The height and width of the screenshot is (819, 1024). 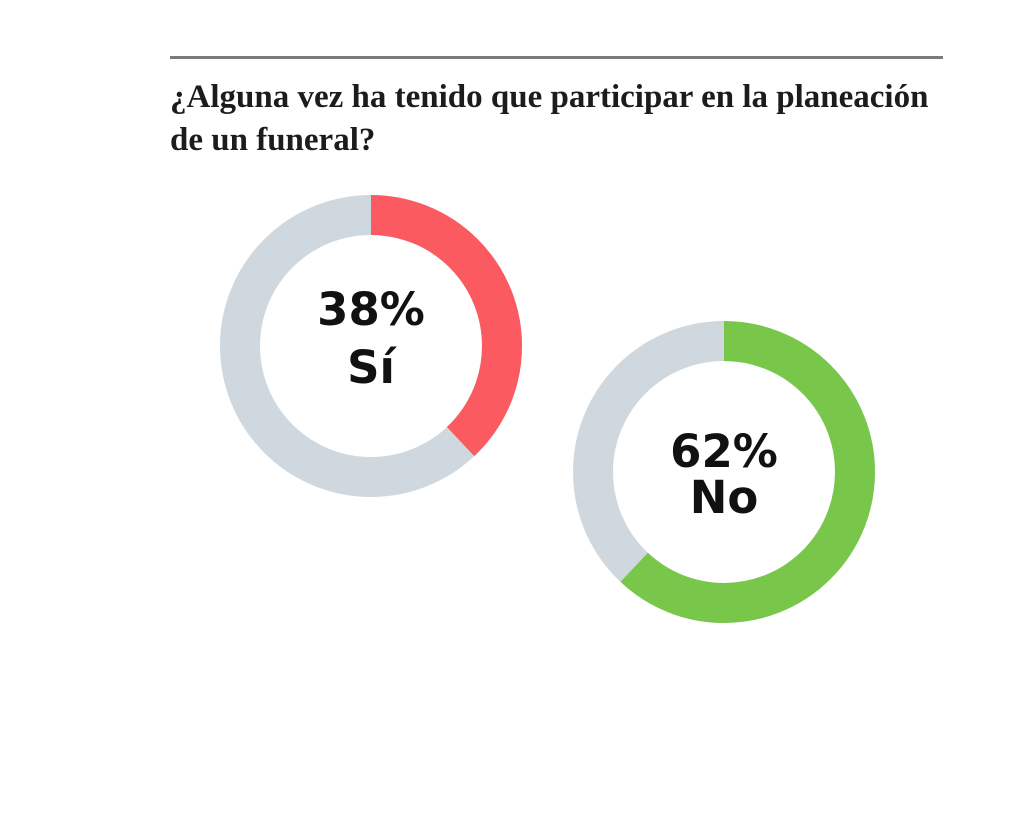 I want to click on donut-chart-no: 62% No, so click(x=724, y=472).